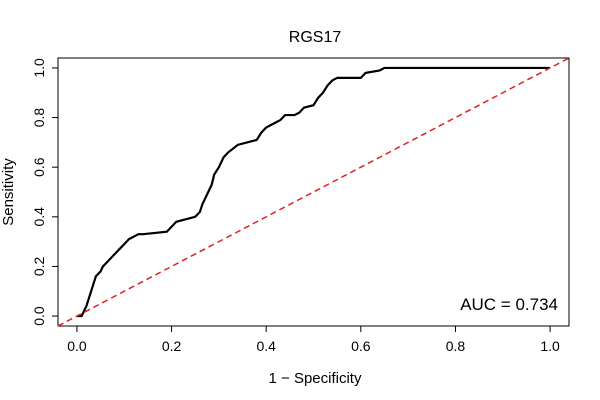 The height and width of the screenshot is (400, 600). Describe the element at coordinates (39, 68) in the screenshot. I see `y-tick-label: 1.0` at that location.